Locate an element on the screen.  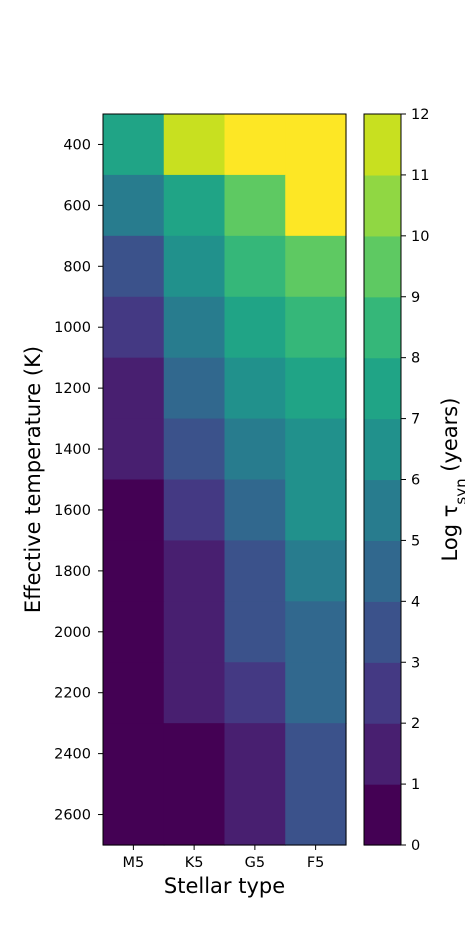
y-tick-label: 1800 is located at coordinates (72, 572).